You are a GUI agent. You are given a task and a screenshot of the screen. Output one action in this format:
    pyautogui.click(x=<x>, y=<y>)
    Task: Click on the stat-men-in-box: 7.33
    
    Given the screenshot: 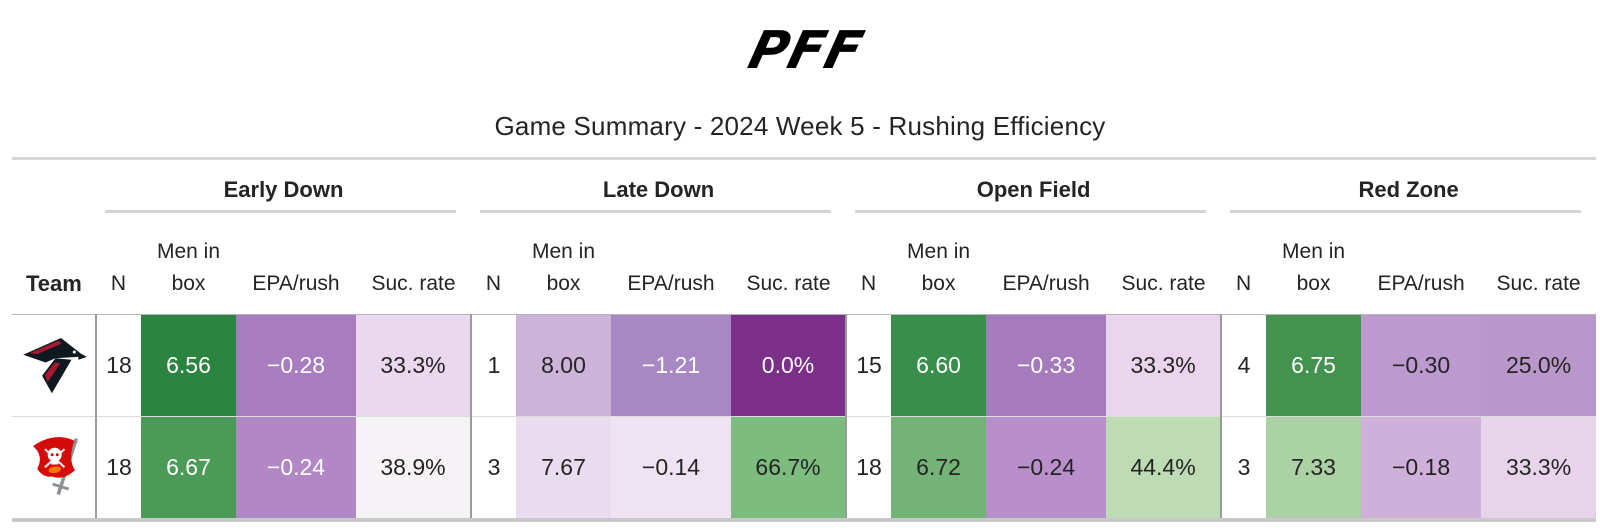 What is the action you would take?
    pyautogui.click(x=1314, y=469)
    